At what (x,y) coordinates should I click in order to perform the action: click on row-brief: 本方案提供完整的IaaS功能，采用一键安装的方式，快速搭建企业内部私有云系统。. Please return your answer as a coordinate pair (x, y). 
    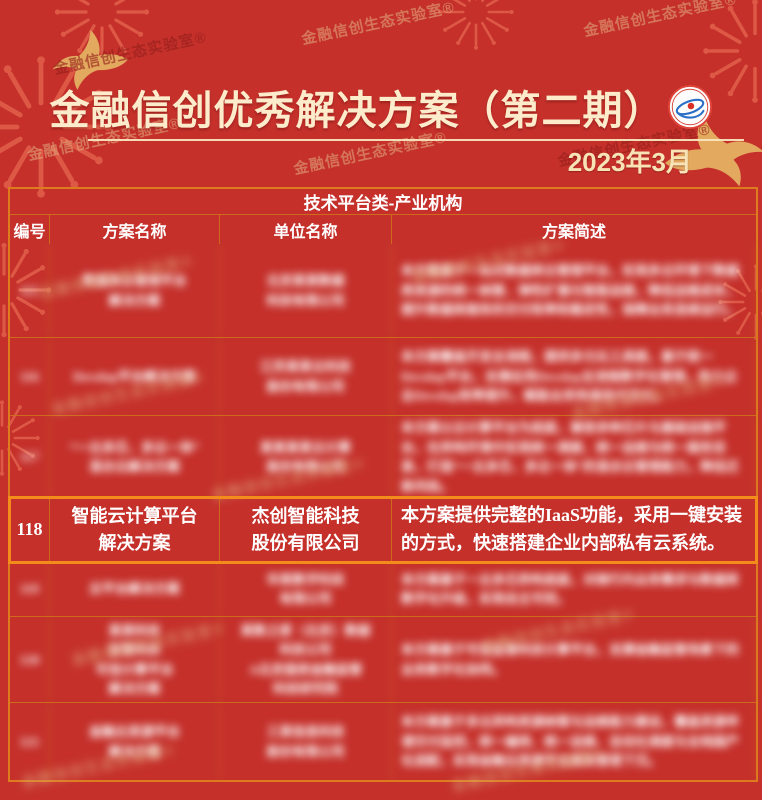
    Looking at the image, I should click on (572, 528).